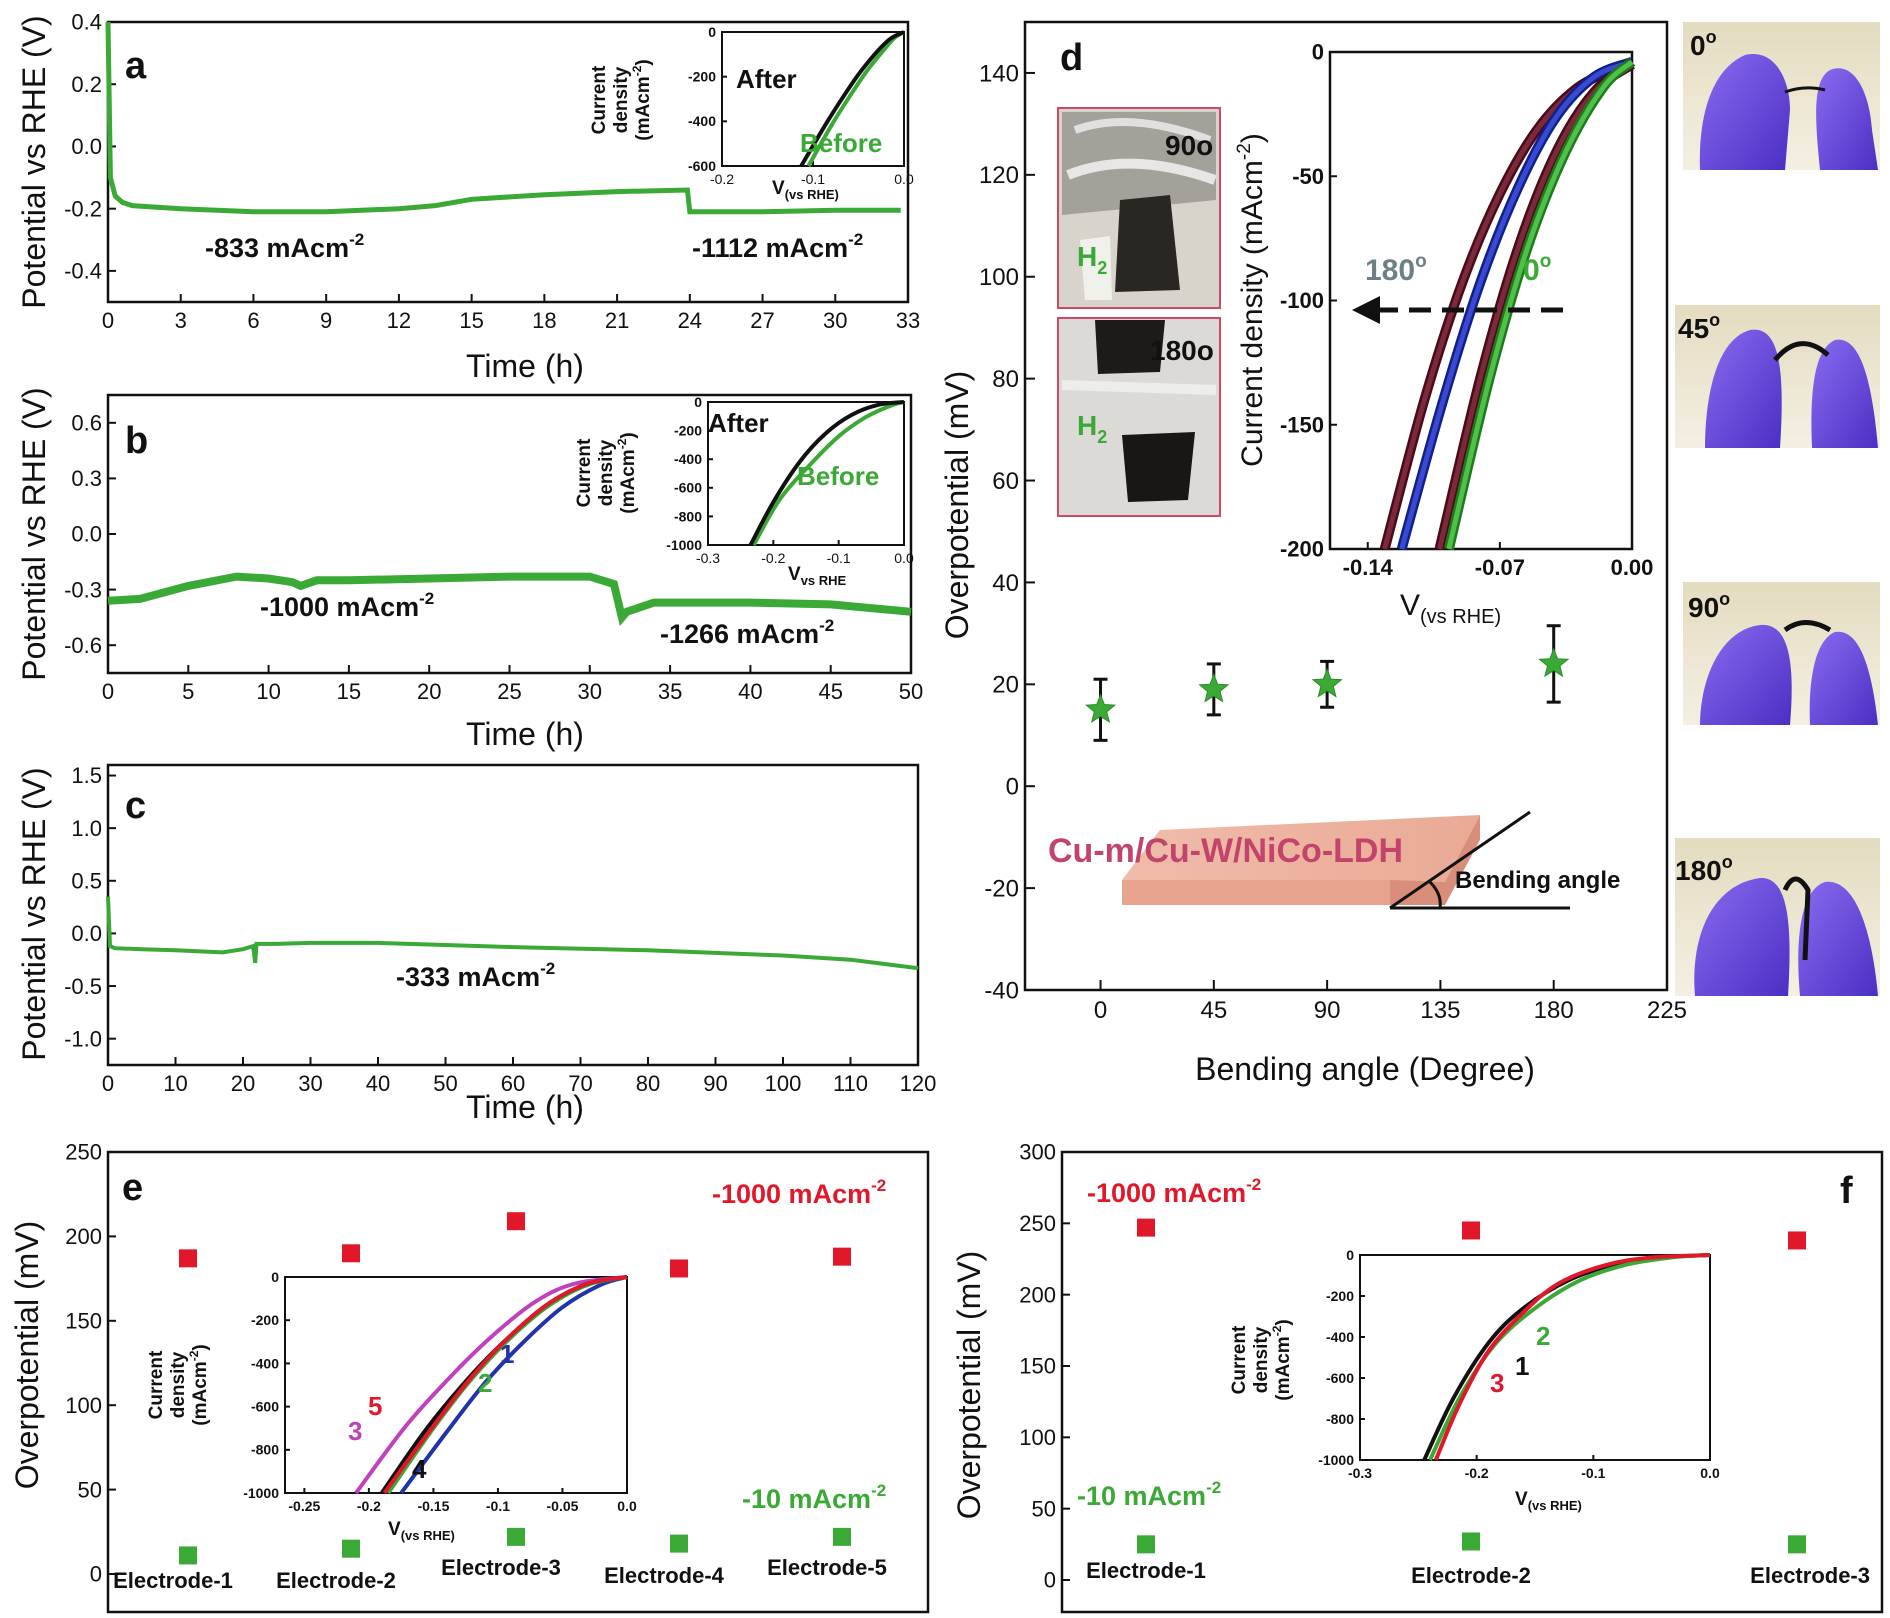 Image resolution: width=1890 pixels, height=1618 pixels. What do you see at coordinates (1548, 1501) in the screenshot?
I see `panel-f-inset-xlabel: V(vs RHE)` at bounding box center [1548, 1501].